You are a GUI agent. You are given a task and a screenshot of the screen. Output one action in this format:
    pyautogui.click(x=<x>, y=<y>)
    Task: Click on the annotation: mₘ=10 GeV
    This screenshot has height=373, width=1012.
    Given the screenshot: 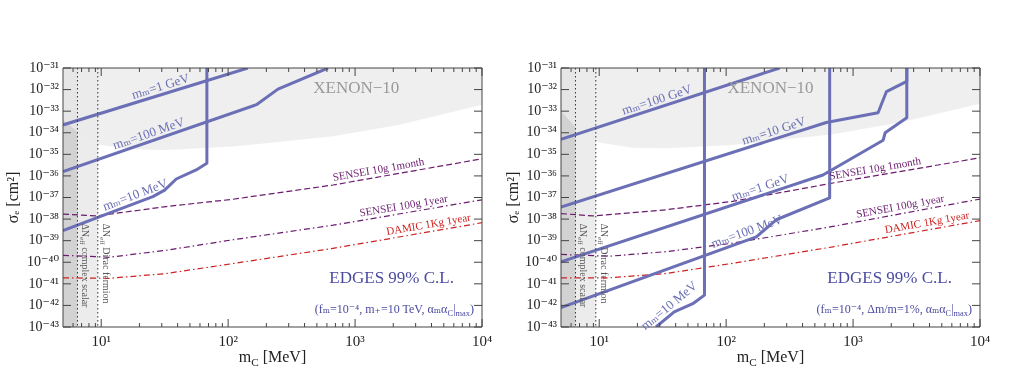 What is the action you would take?
    pyautogui.click(x=774, y=130)
    